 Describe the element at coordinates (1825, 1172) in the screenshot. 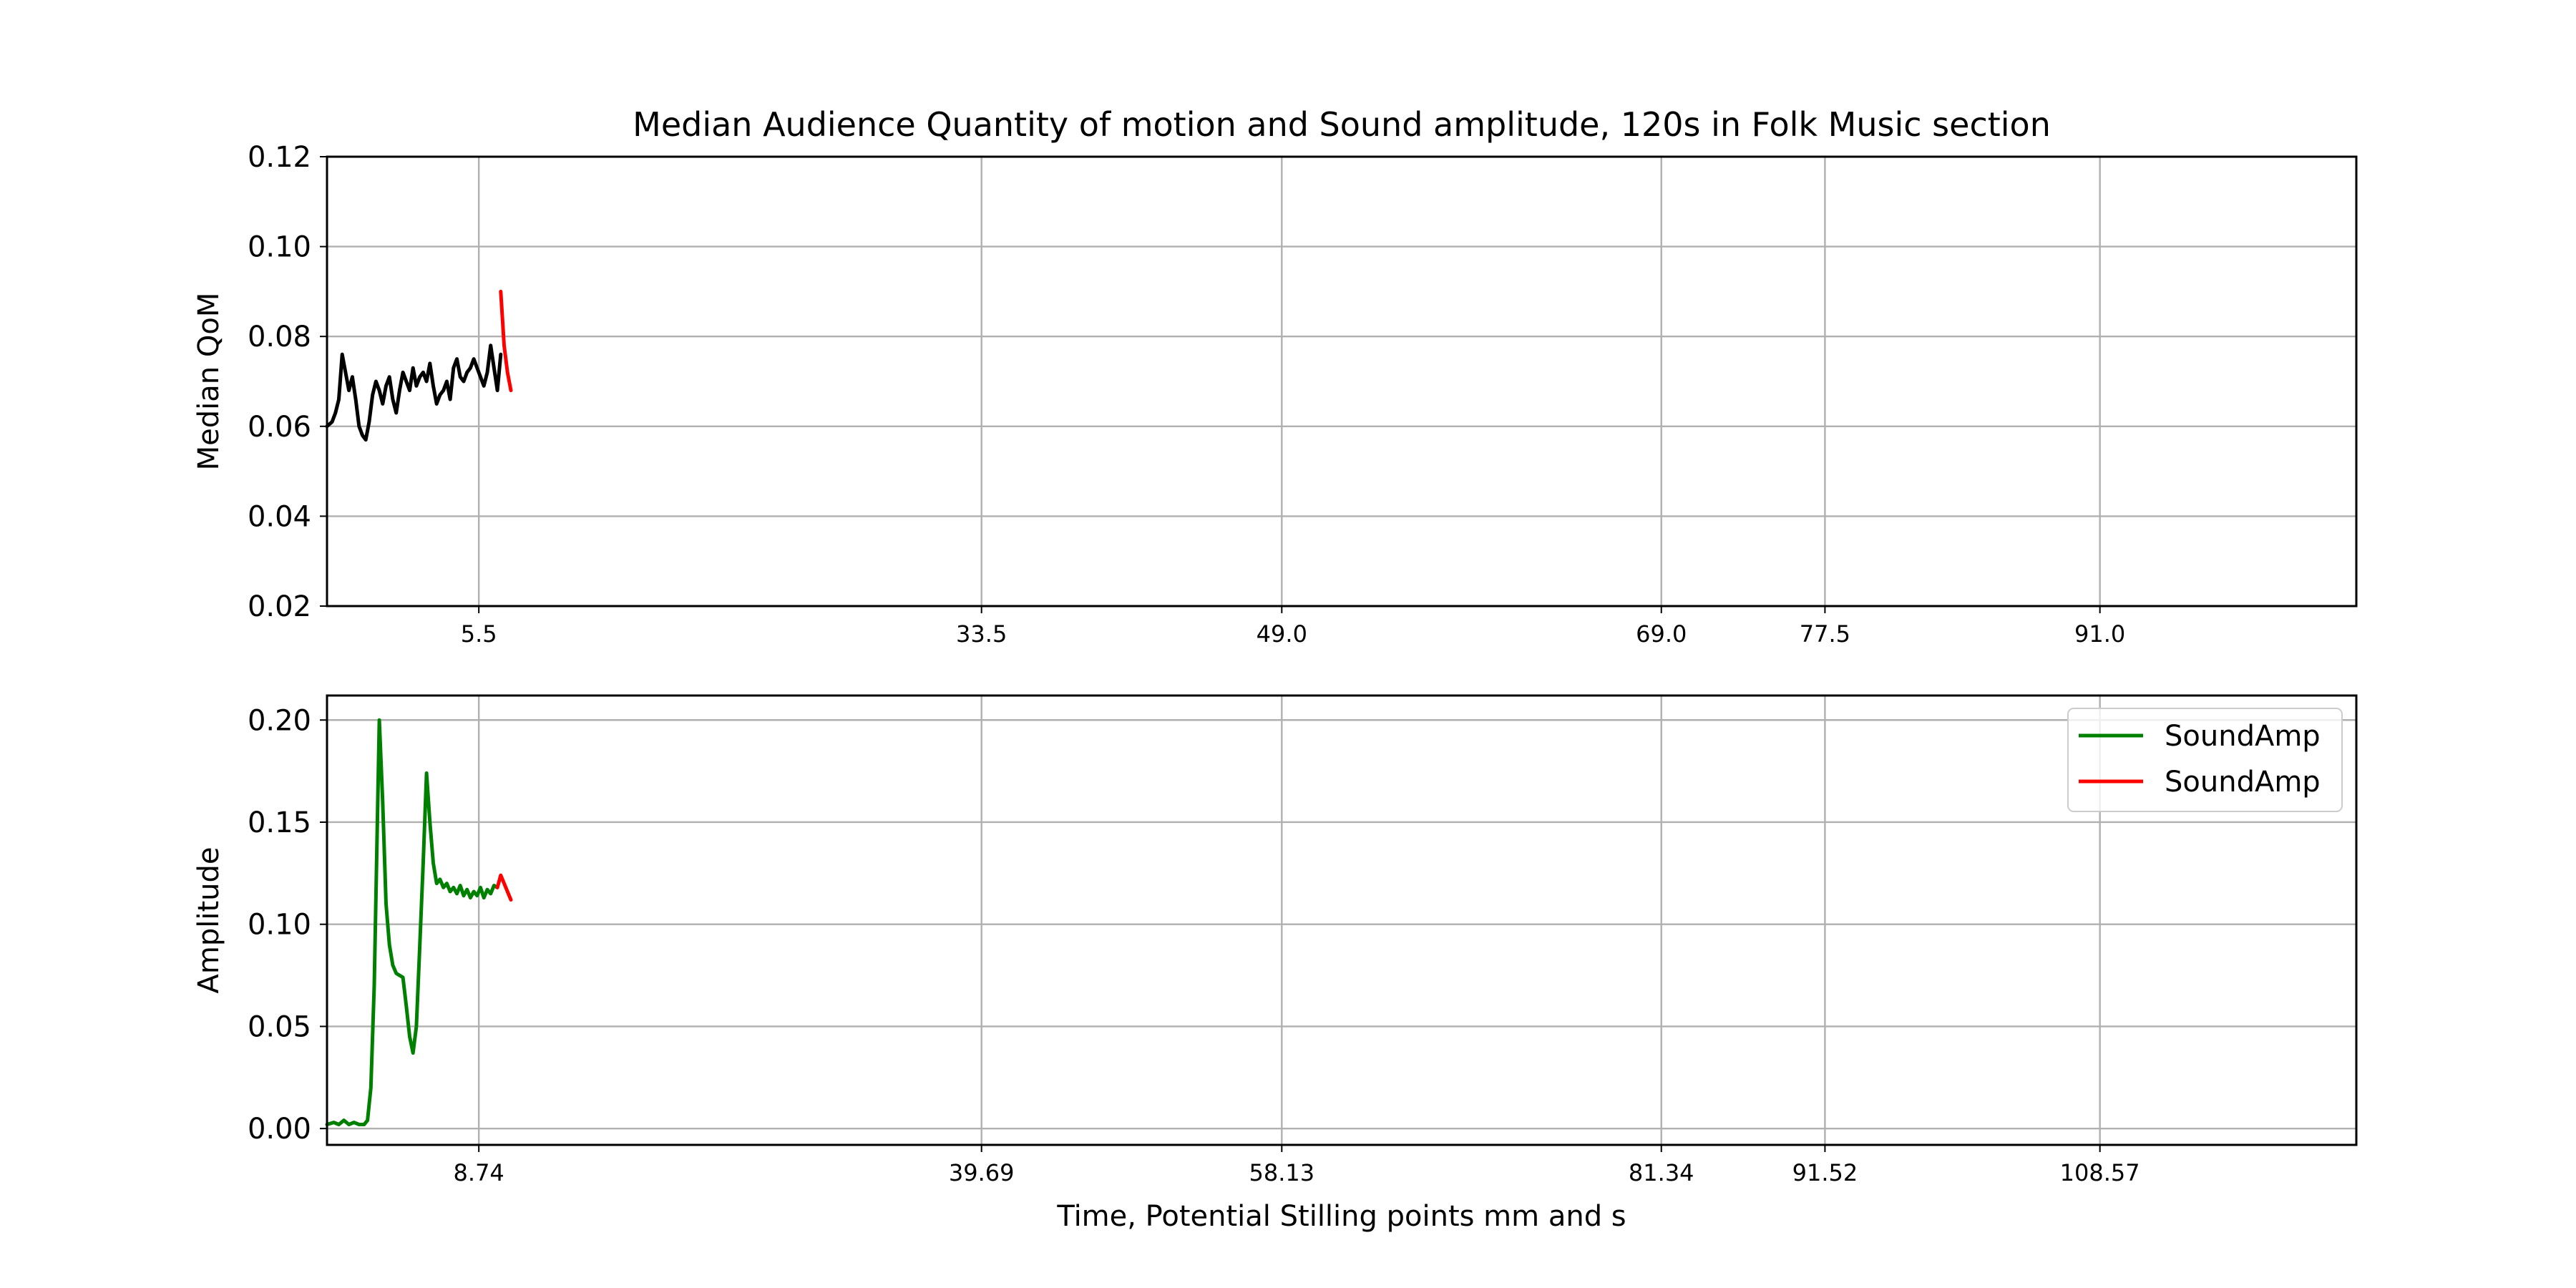

I see `x-tick-label: 91.52` at that location.